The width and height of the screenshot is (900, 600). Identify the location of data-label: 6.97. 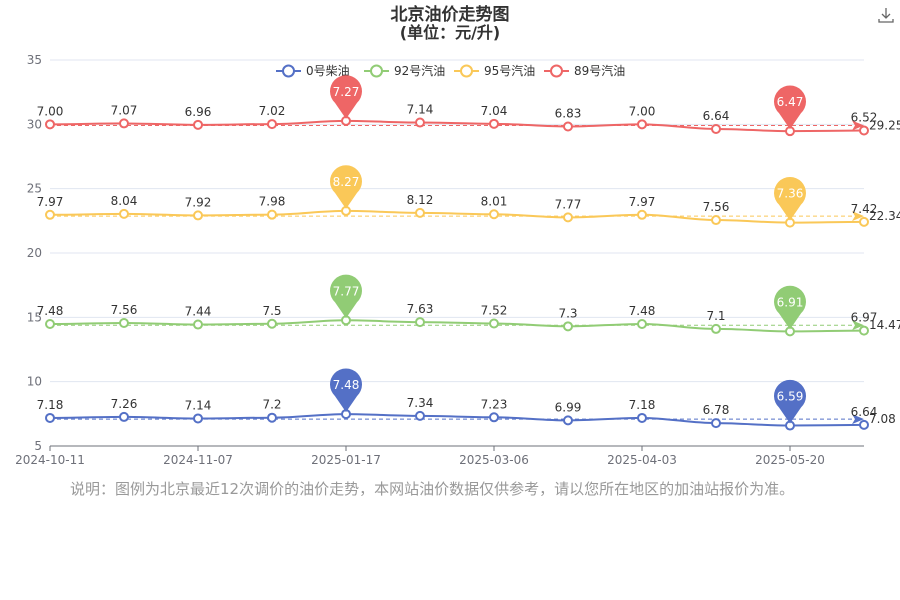
(864, 318).